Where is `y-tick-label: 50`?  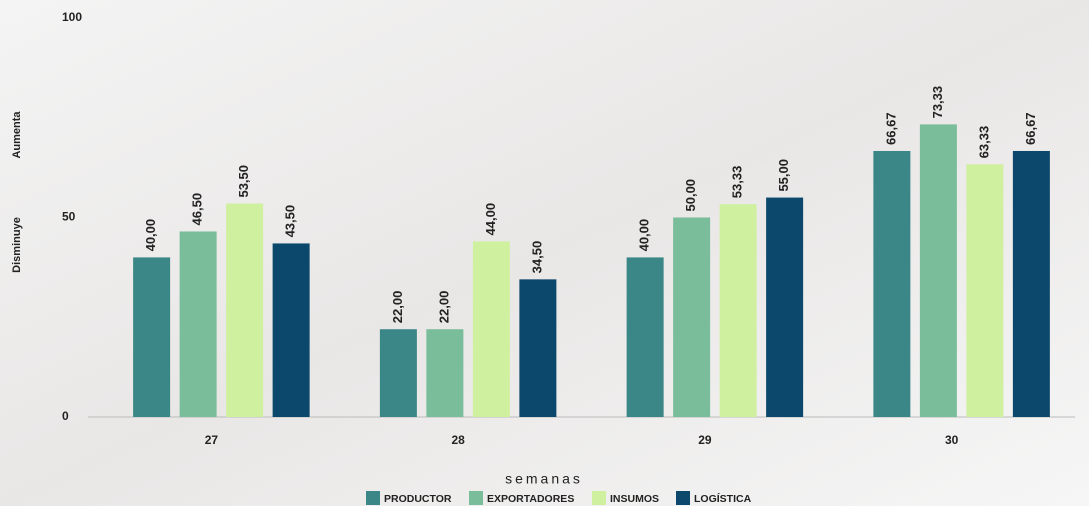 y-tick-label: 50 is located at coordinates (69, 217).